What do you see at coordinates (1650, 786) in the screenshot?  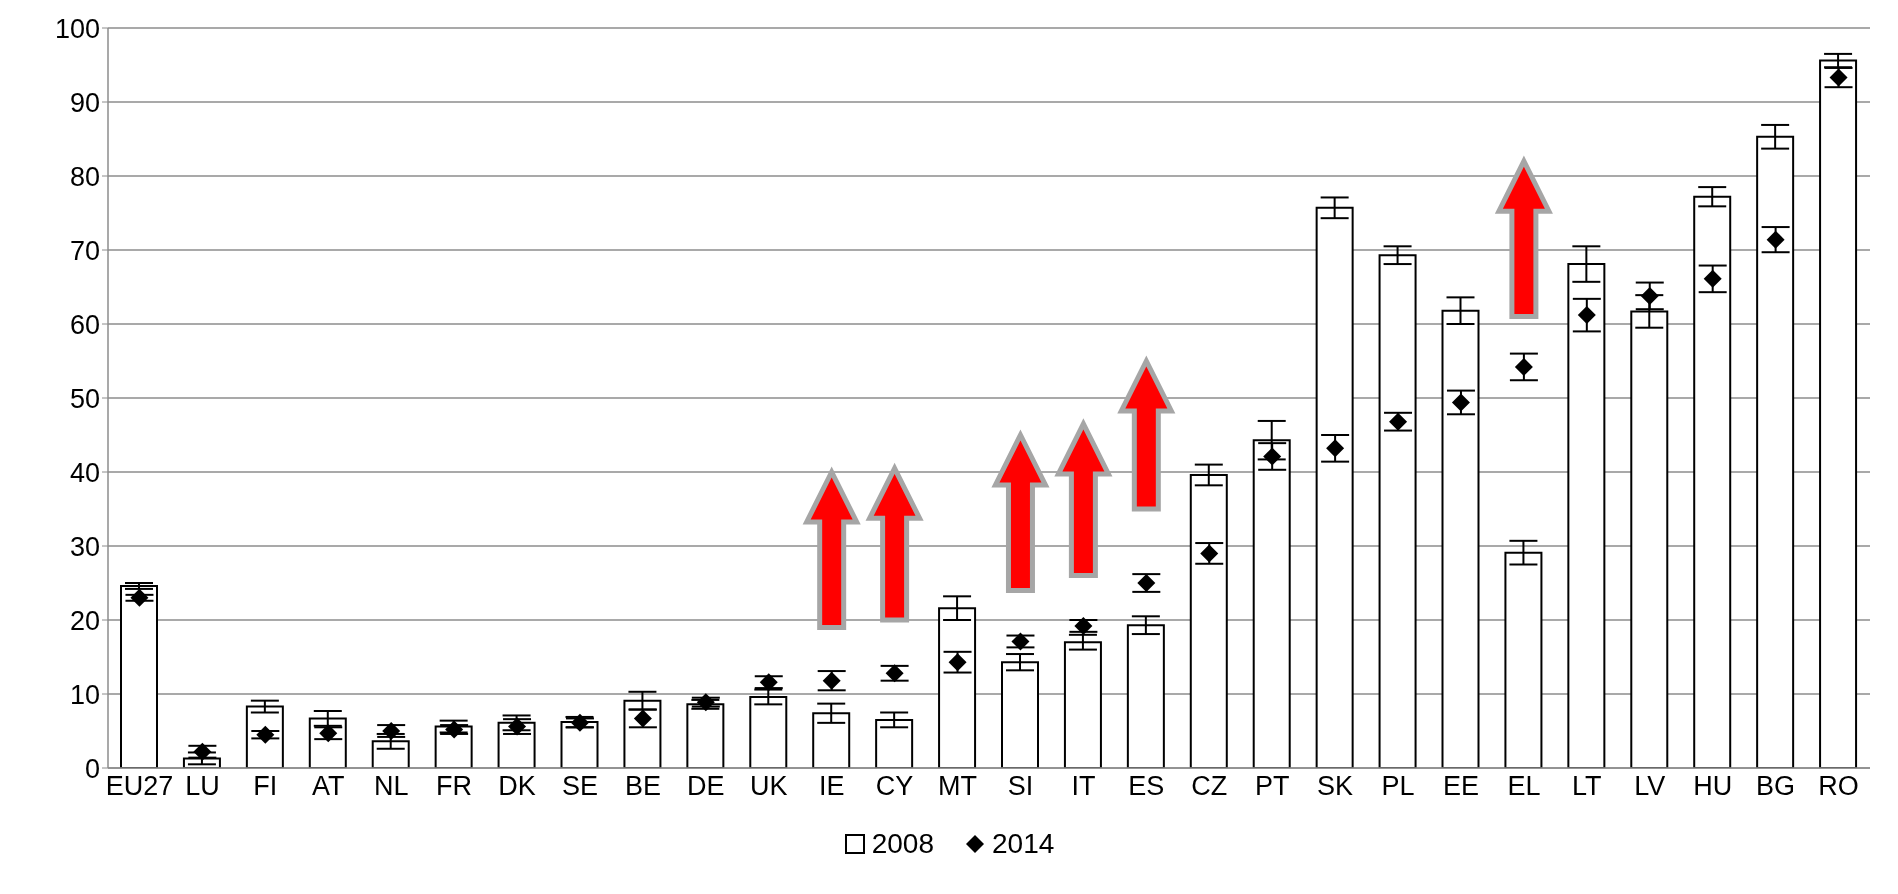 I see `x-tick-label: LV` at bounding box center [1650, 786].